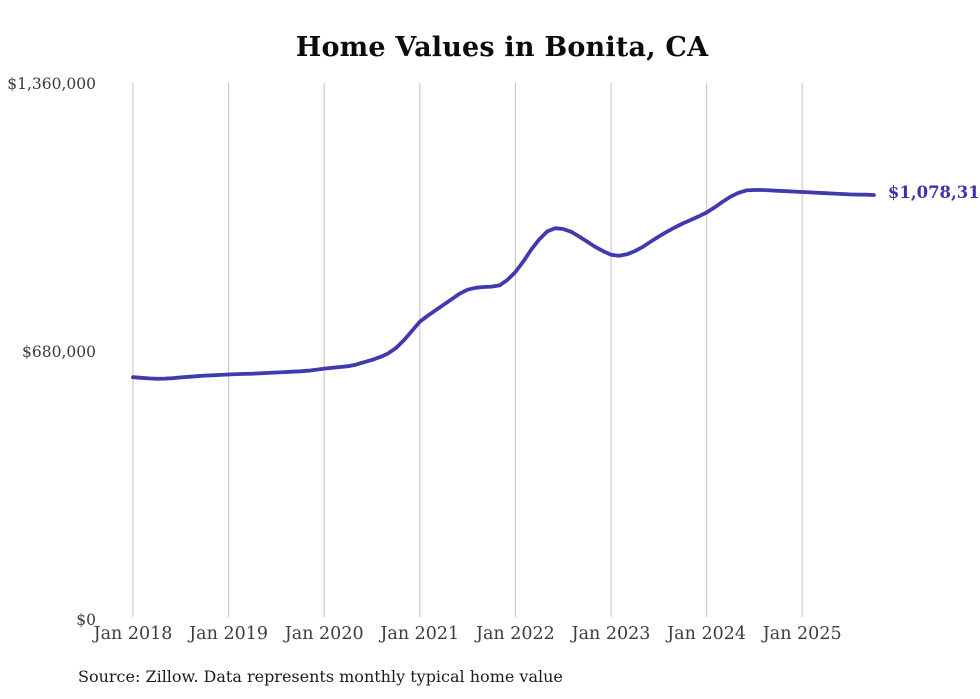 The width and height of the screenshot is (980, 699). Describe the element at coordinates (515, 634) in the screenshot. I see `x-axis-tick-label-2022: Jan 2022` at that location.